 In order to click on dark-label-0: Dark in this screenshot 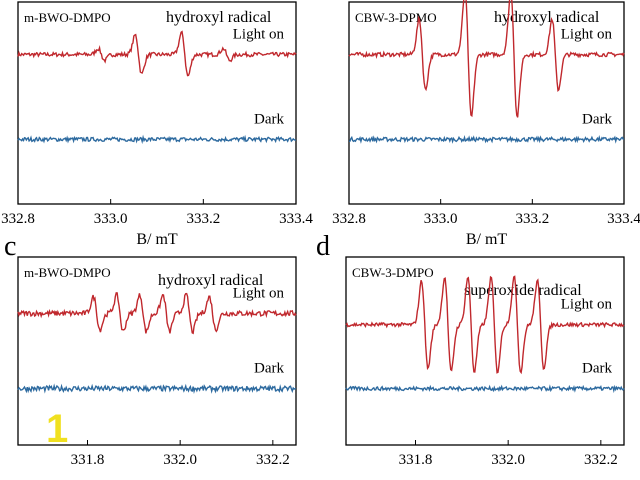, I will do `click(269, 119)`.